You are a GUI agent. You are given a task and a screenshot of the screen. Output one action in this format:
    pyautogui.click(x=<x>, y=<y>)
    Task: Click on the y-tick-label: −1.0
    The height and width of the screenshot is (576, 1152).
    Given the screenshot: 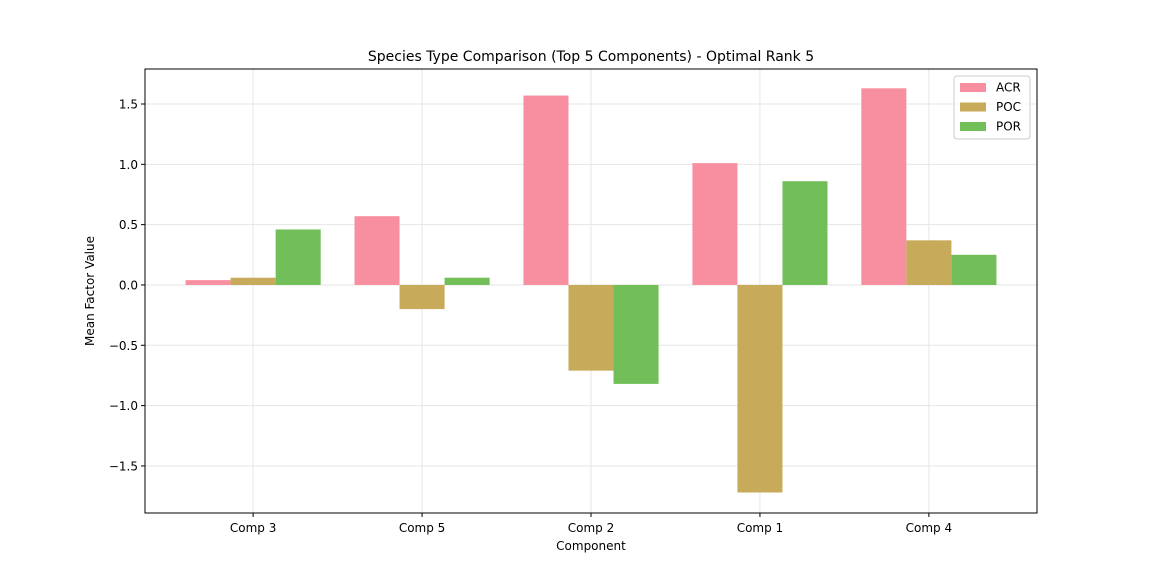 What is the action you would take?
    pyautogui.click(x=123, y=406)
    